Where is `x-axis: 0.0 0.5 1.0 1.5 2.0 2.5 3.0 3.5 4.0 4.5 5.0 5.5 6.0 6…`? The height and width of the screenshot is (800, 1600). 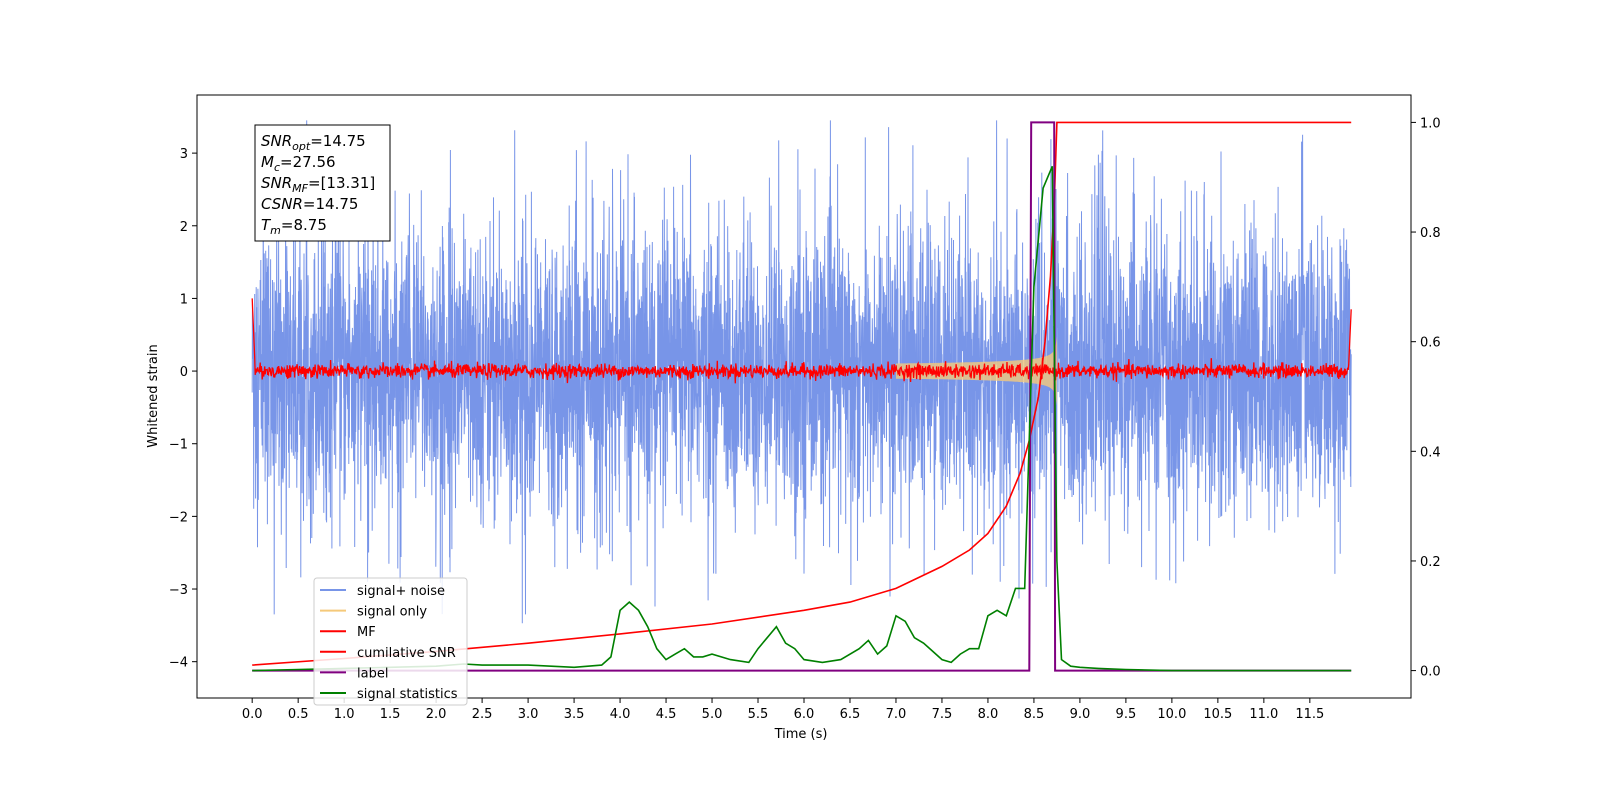
x-axis: 0.0 0.5 1.0 1.5 2.0 2.5 3.0 3.5 4.0 4.5 5.0 5.5 6.0 6… is located at coordinates (783, 710).